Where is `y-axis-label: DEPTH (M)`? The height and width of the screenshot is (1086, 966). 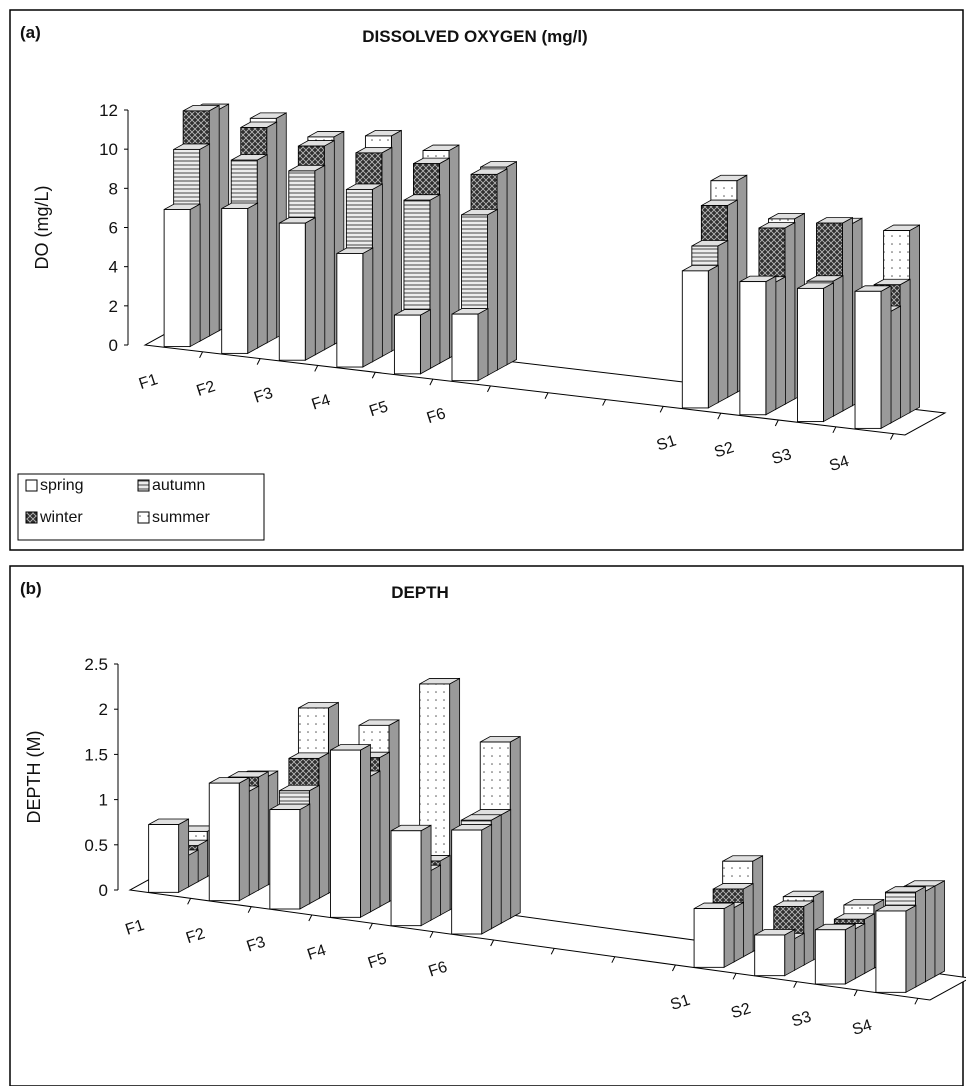 y-axis-label: DEPTH (M) is located at coordinates (34, 777).